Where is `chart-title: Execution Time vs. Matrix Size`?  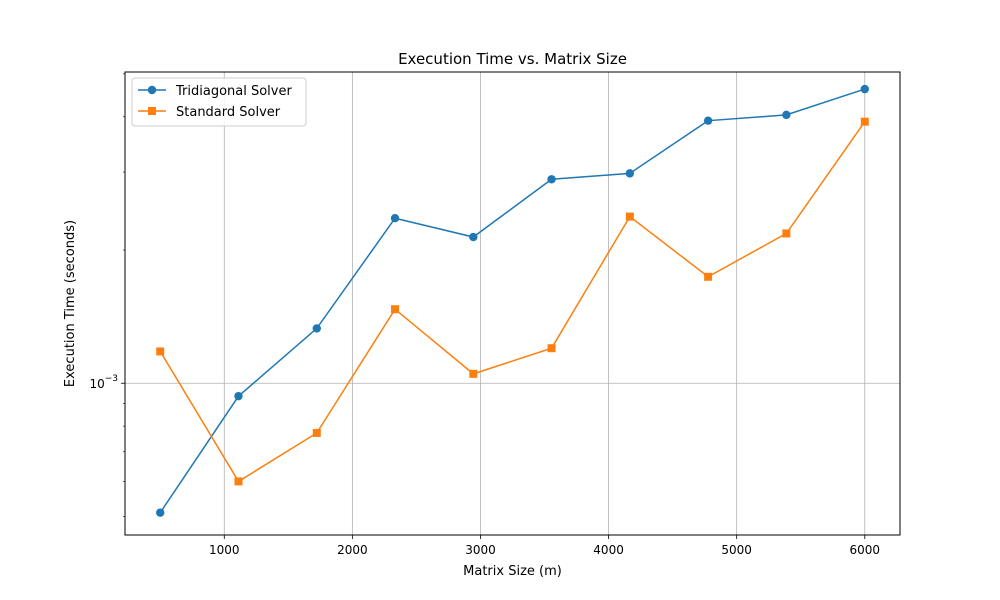
chart-title: Execution Time vs. Matrix Size is located at coordinates (512, 59).